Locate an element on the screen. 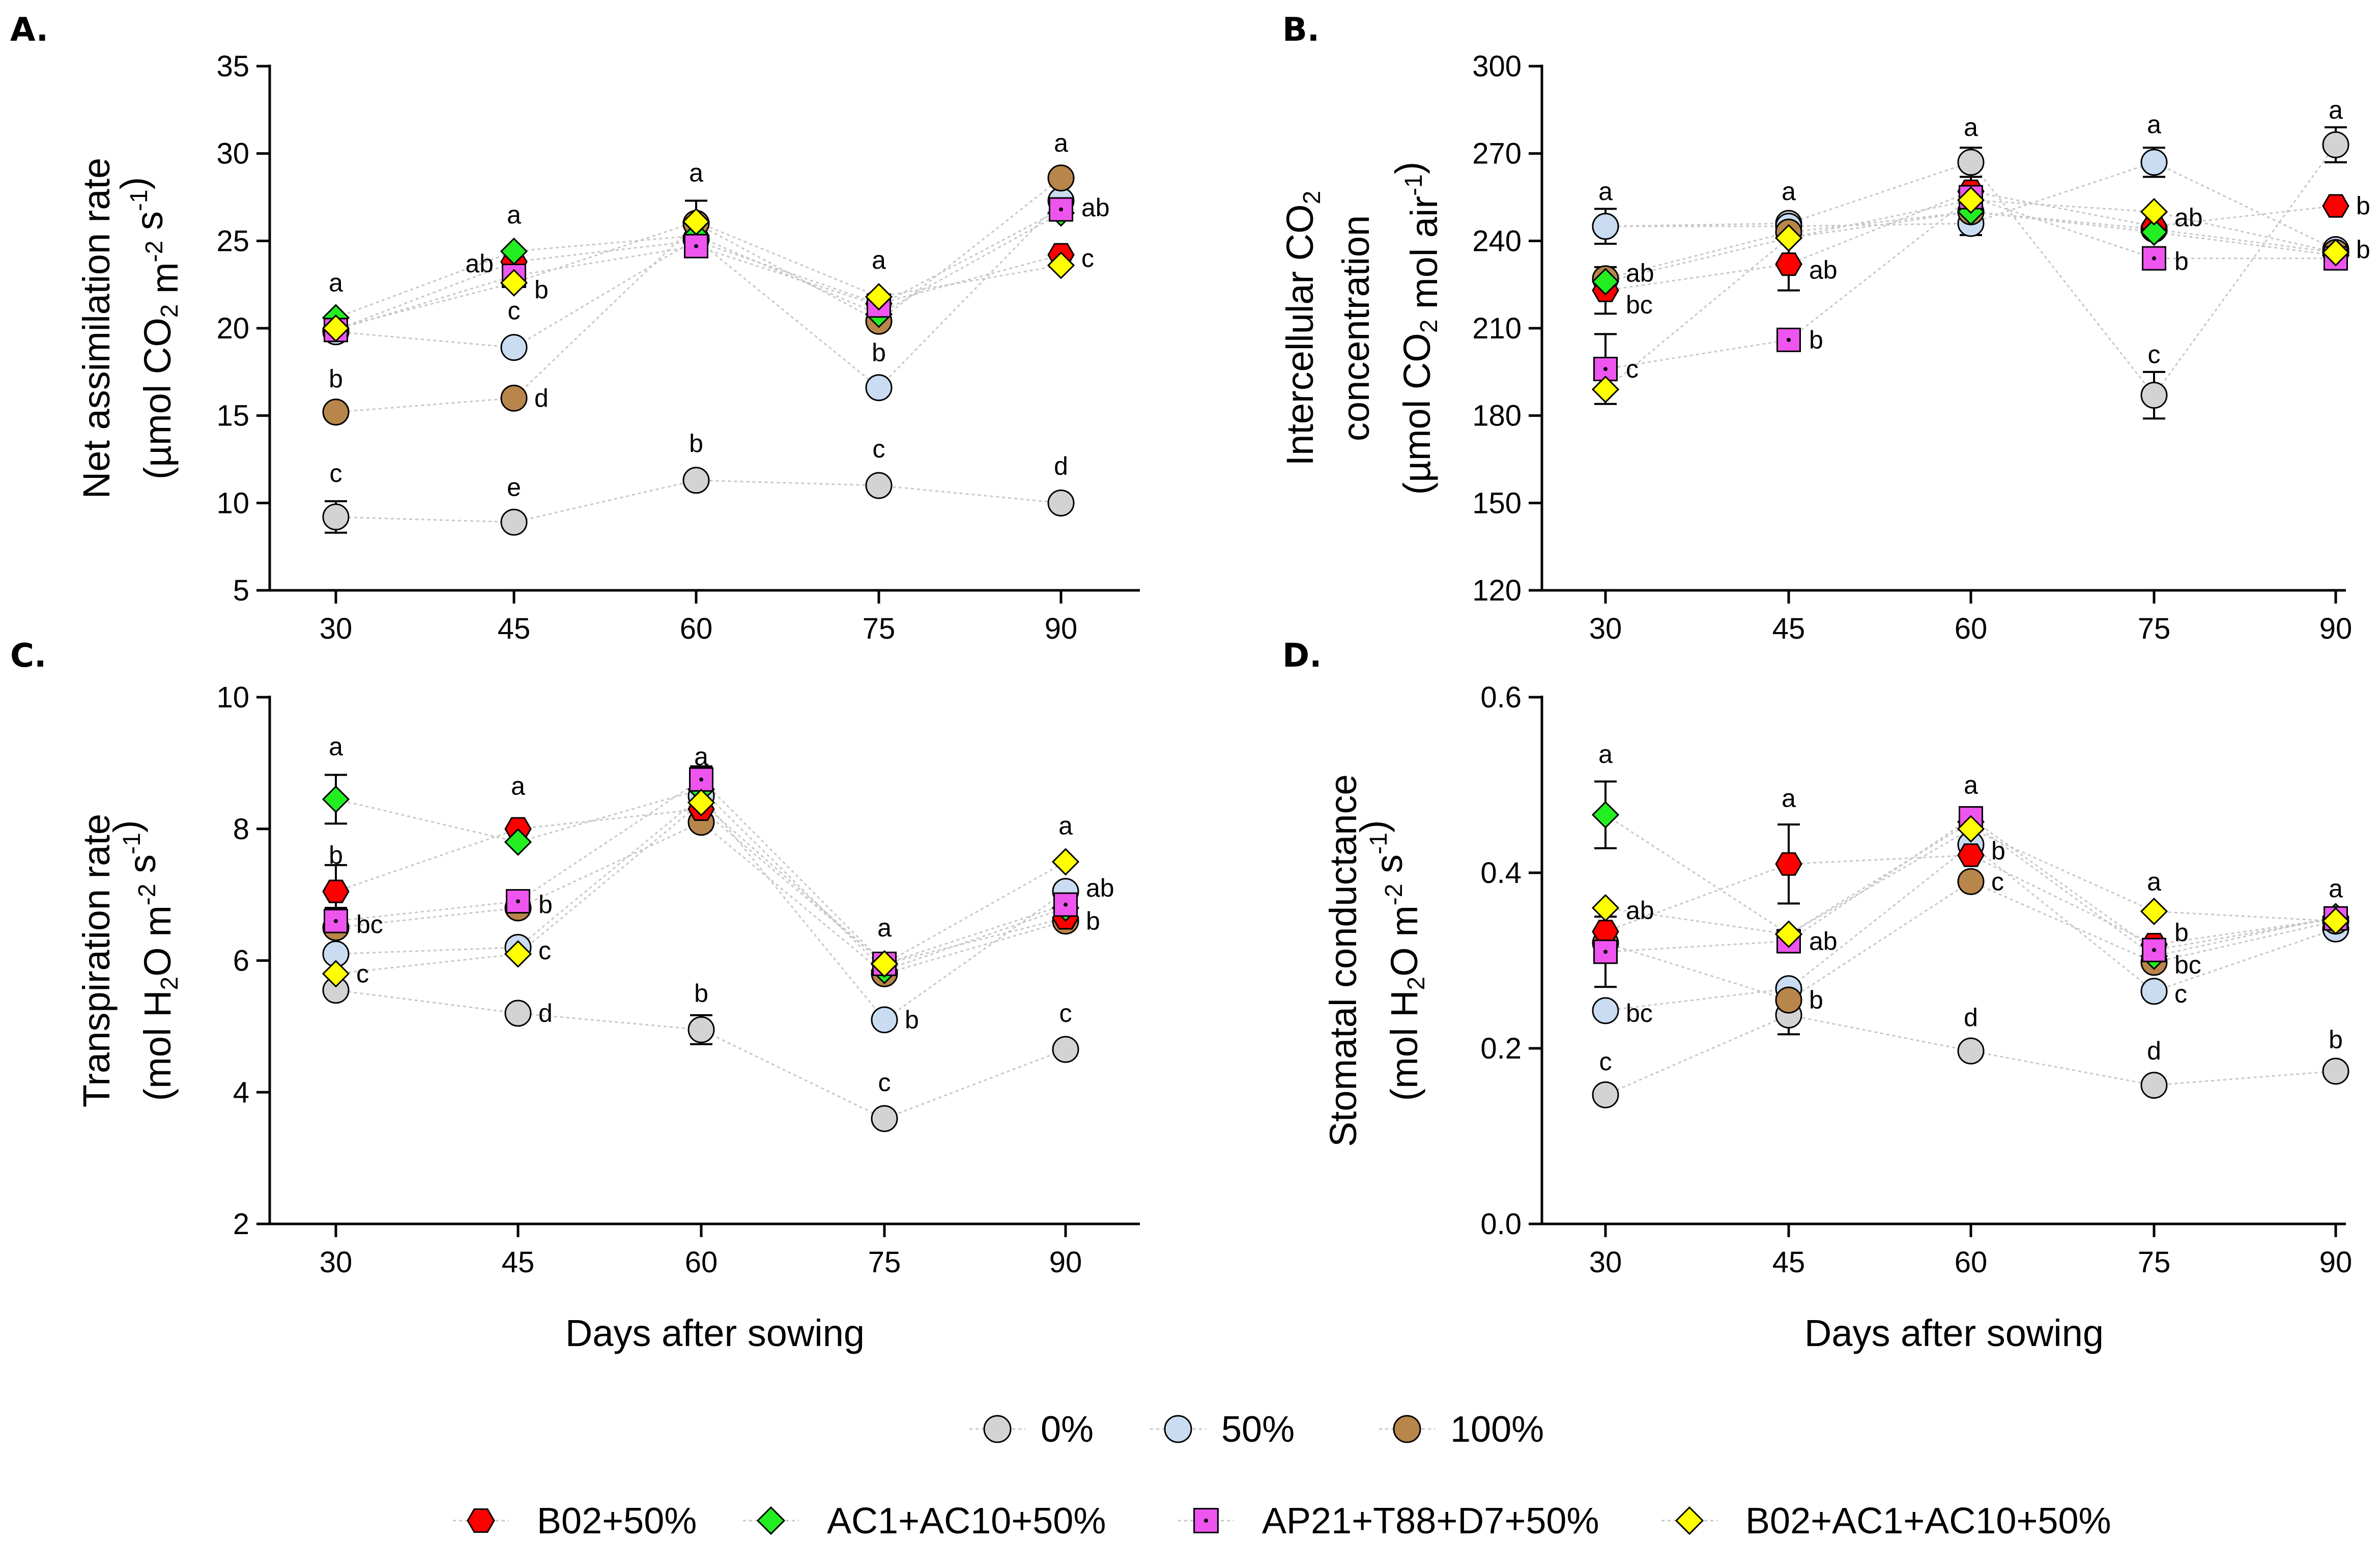  y-axis-label-line: Net assimilation rate is located at coordinates (96, 328).